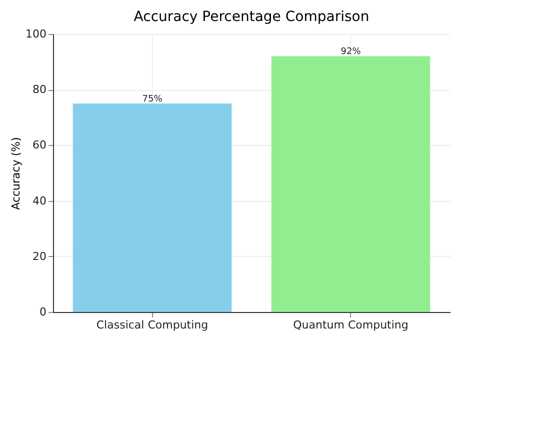 The width and height of the screenshot is (549, 434). Describe the element at coordinates (39, 89) in the screenshot. I see `y-tick-label: 80` at that location.